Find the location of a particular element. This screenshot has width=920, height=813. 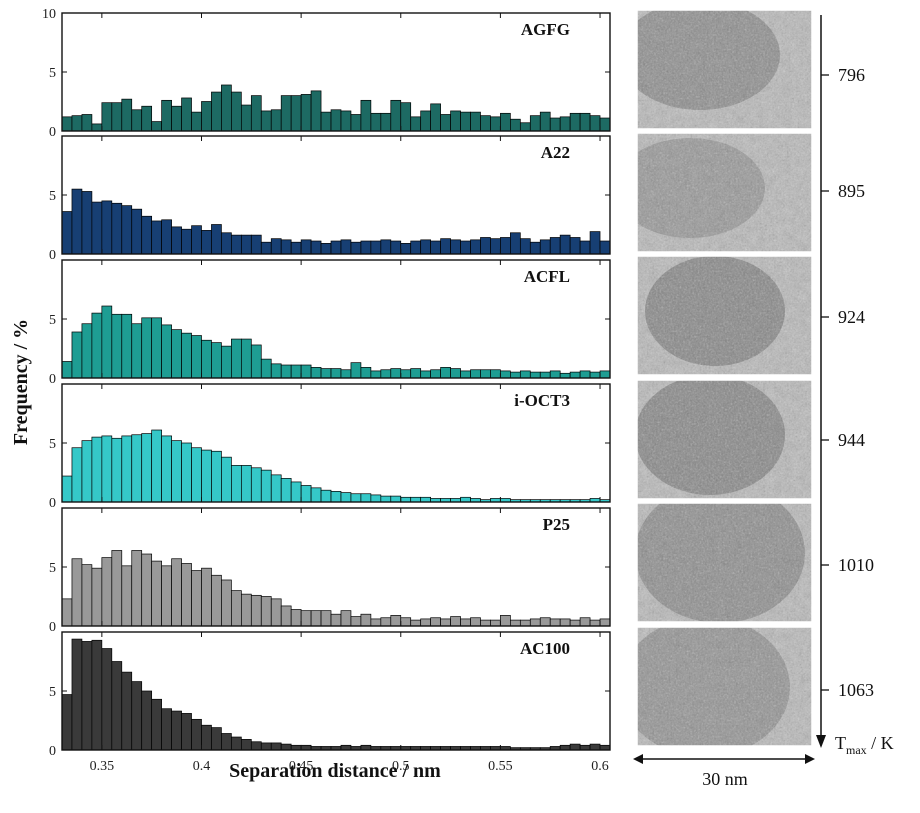

y-tick-label: 5 is located at coordinates (52, 196).